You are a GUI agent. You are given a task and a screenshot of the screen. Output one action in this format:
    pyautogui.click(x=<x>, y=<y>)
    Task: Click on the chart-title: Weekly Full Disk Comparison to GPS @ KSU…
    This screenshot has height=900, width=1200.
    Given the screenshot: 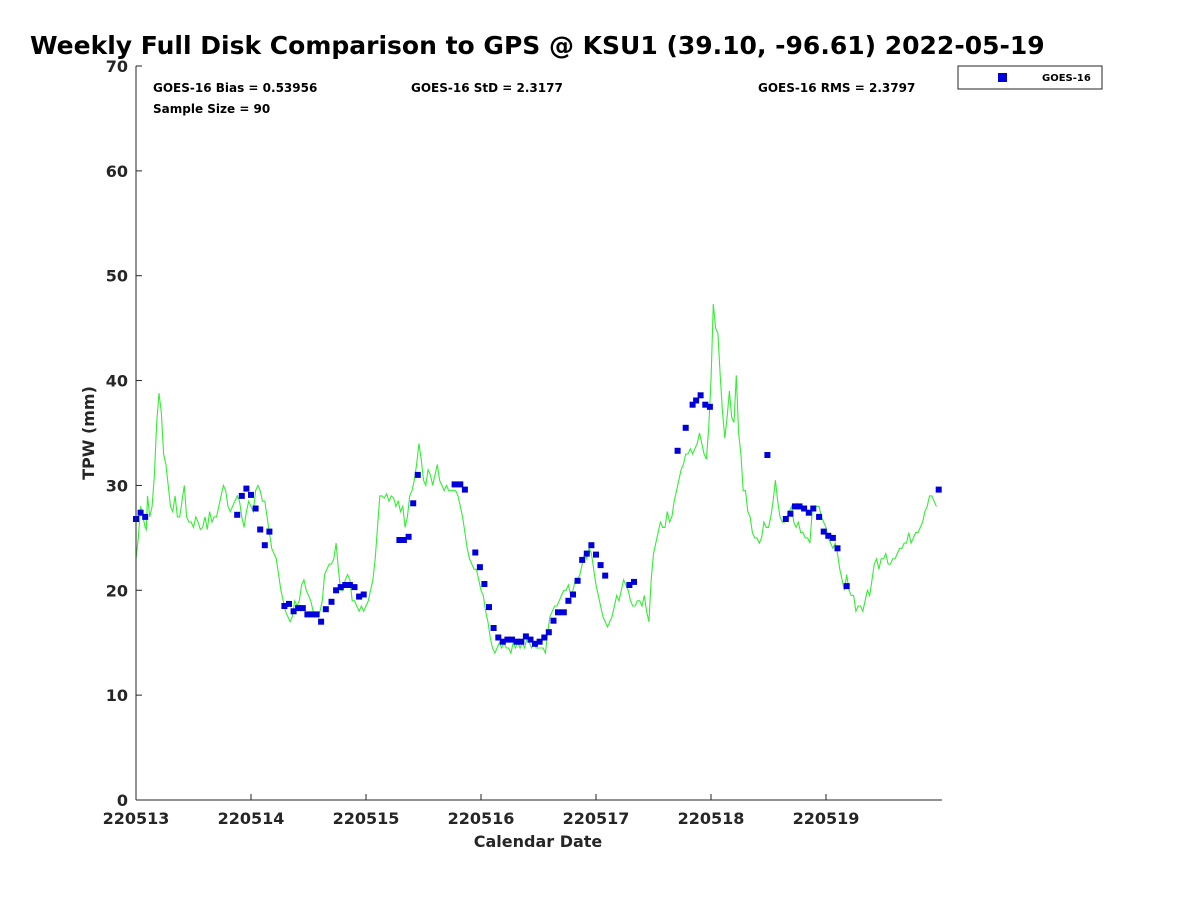 What is the action you would take?
    pyautogui.click(x=537, y=45)
    